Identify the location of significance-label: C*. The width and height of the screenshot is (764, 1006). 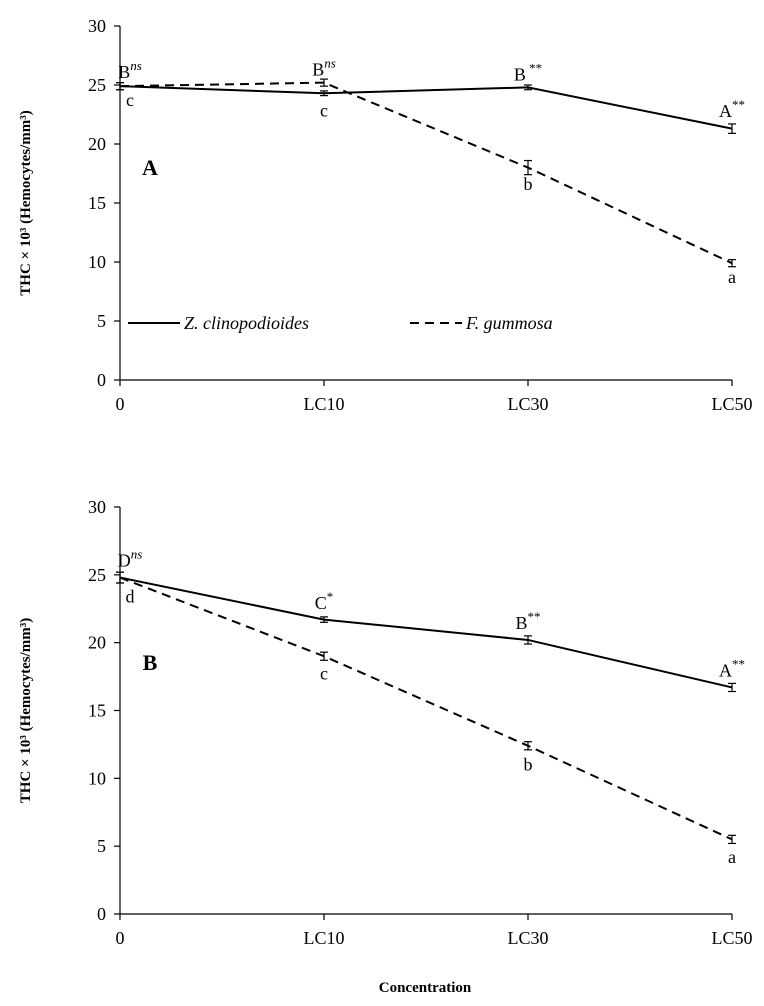
(324, 601).